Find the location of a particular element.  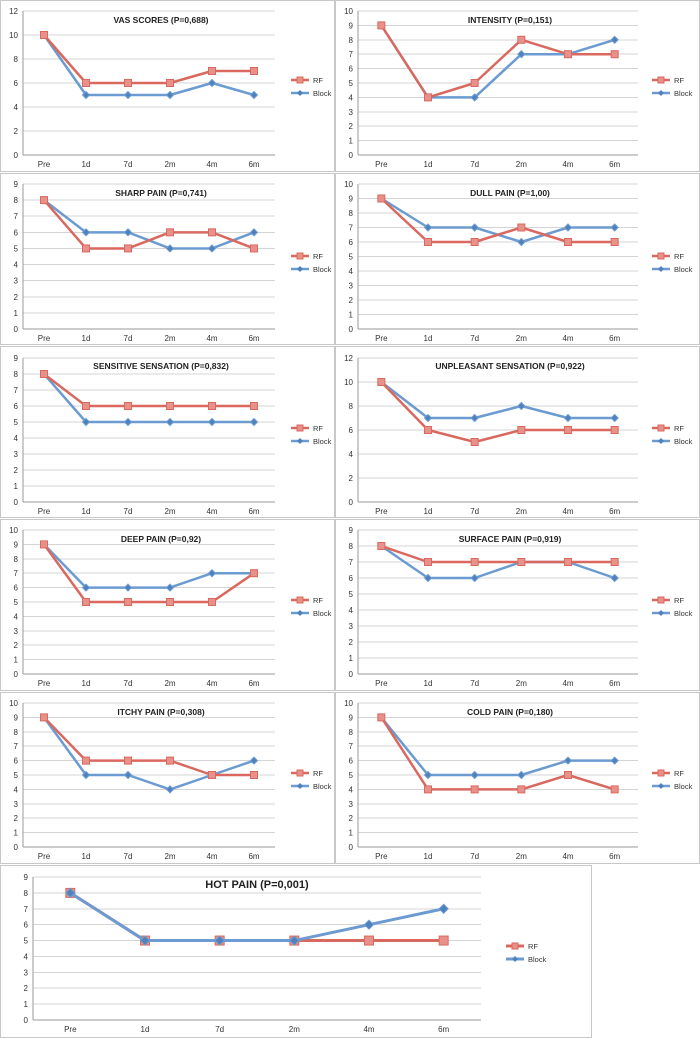

y-tick-label: 4 is located at coordinates (16, 789).